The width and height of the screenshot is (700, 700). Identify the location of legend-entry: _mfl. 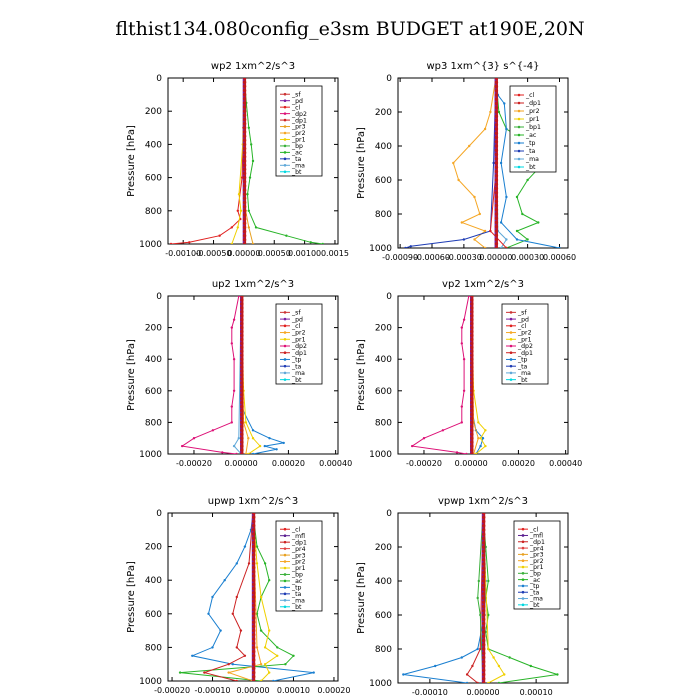
(298, 536).